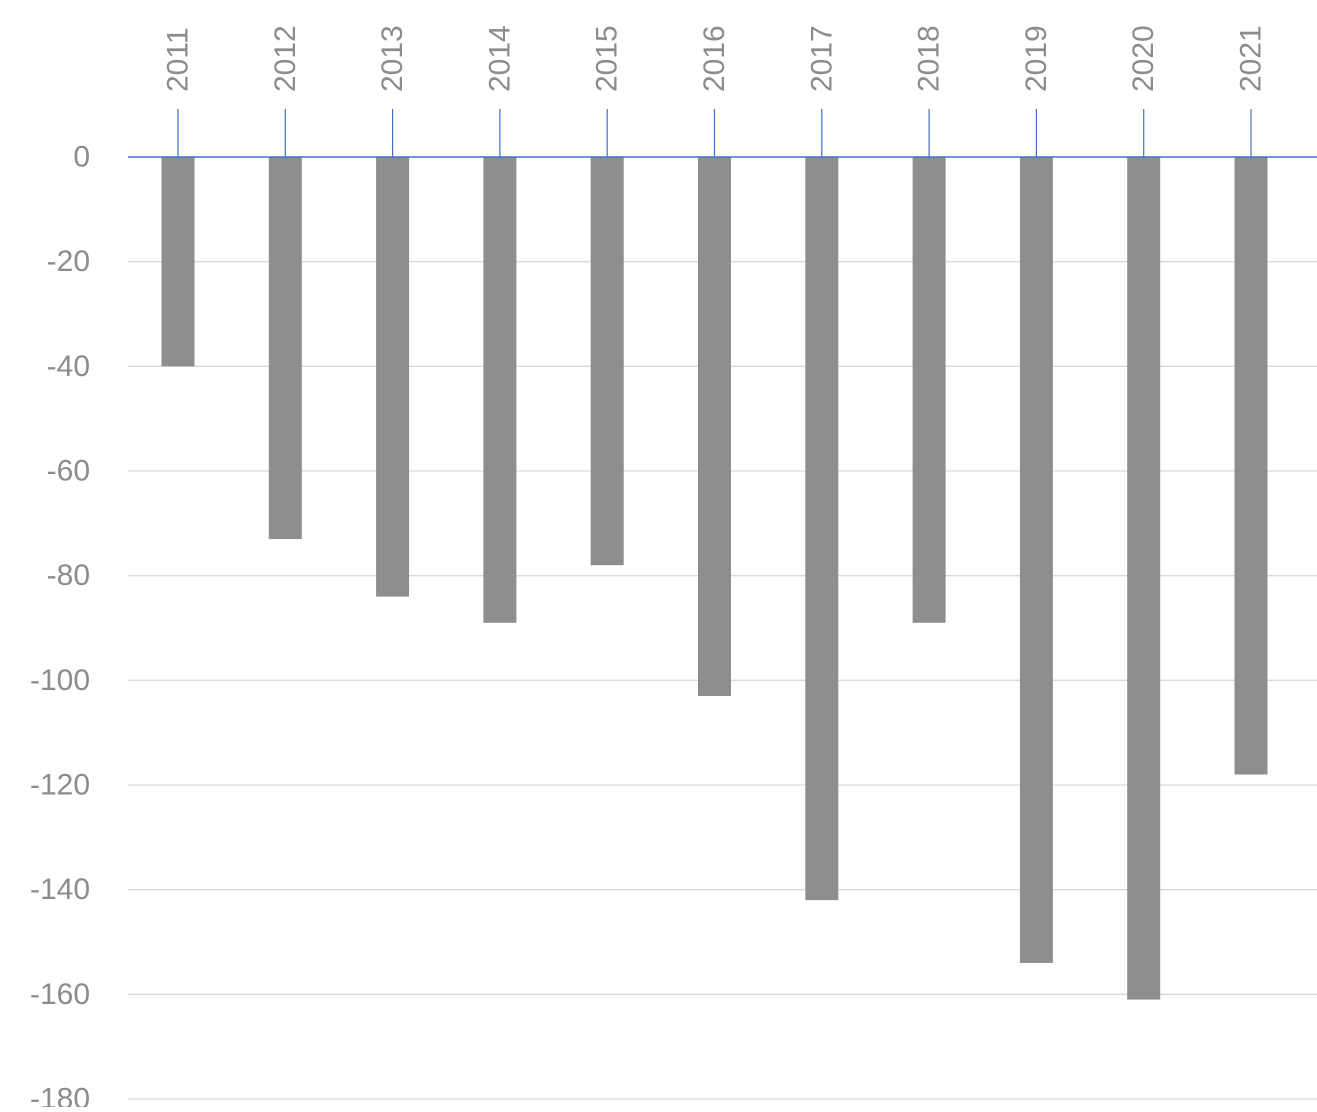 Image resolution: width=1317 pixels, height=1112 pixels. What do you see at coordinates (68, 471) in the screenshot?
I see `y-tick-label: -60` at bounding box center [68, 471].